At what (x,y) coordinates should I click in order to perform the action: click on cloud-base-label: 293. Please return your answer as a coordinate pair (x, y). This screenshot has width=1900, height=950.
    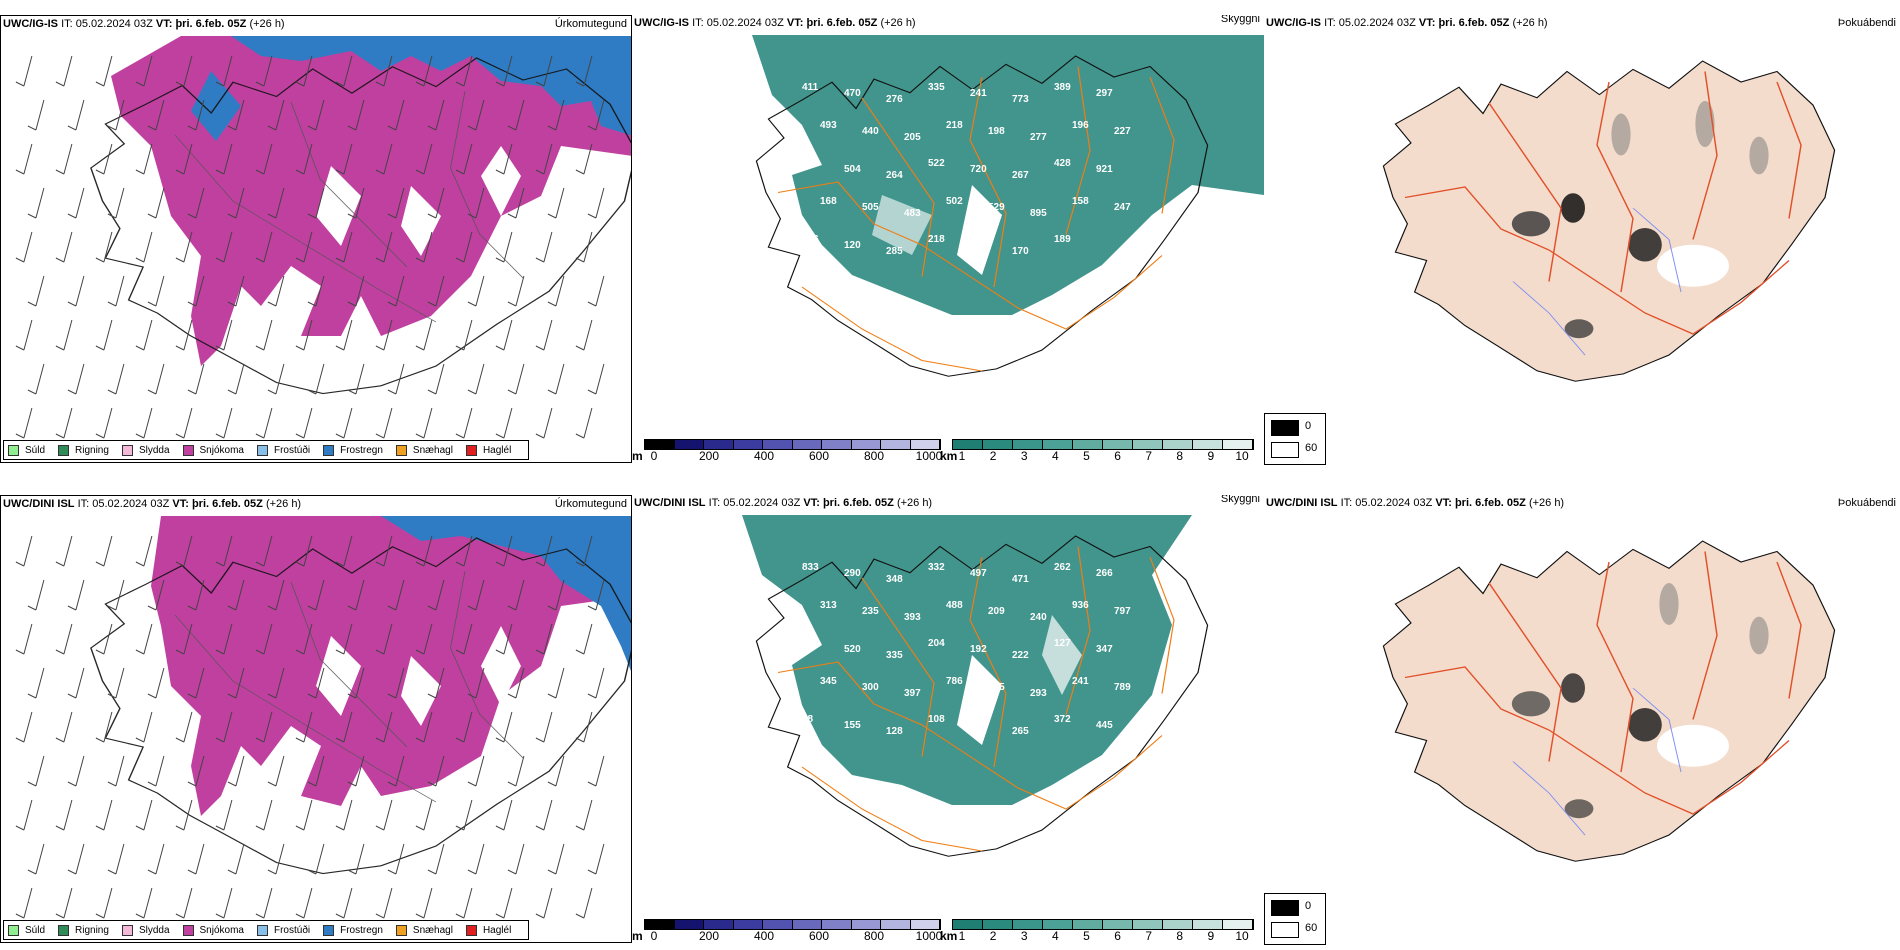
    Looking at the image, I should click on (1038, 693).